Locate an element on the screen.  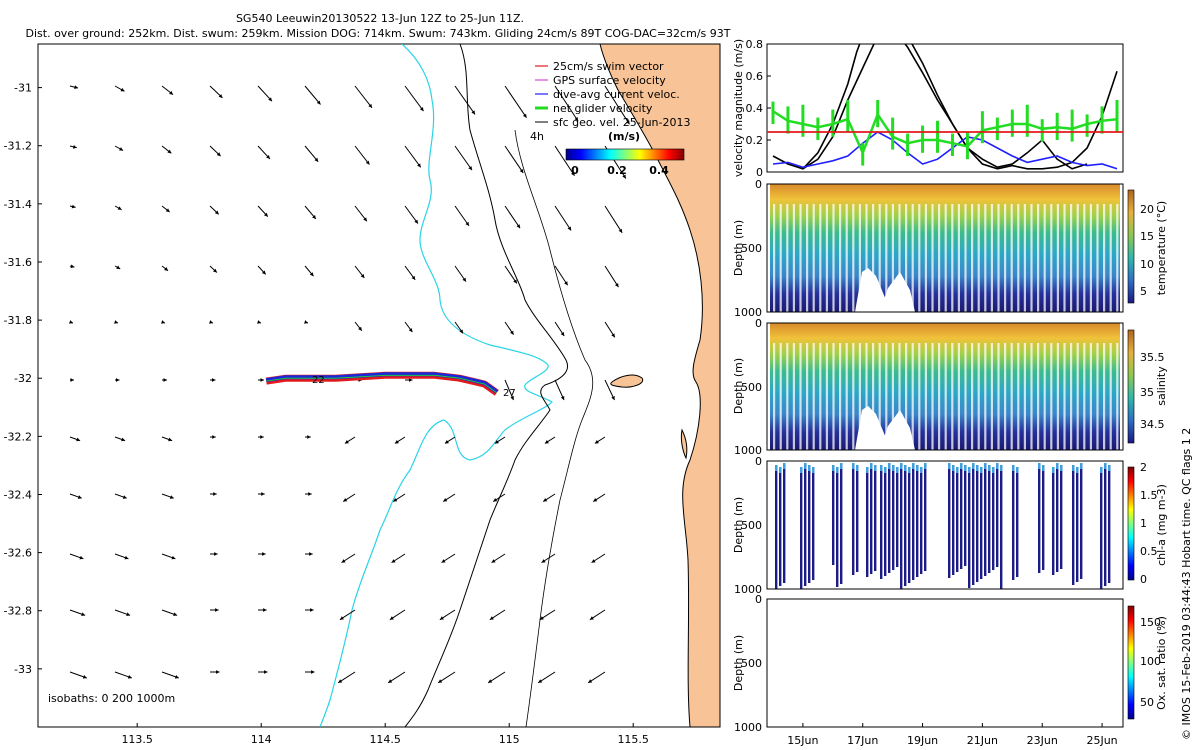
oxygen-colorbar is located at coordinates (1131, 662).